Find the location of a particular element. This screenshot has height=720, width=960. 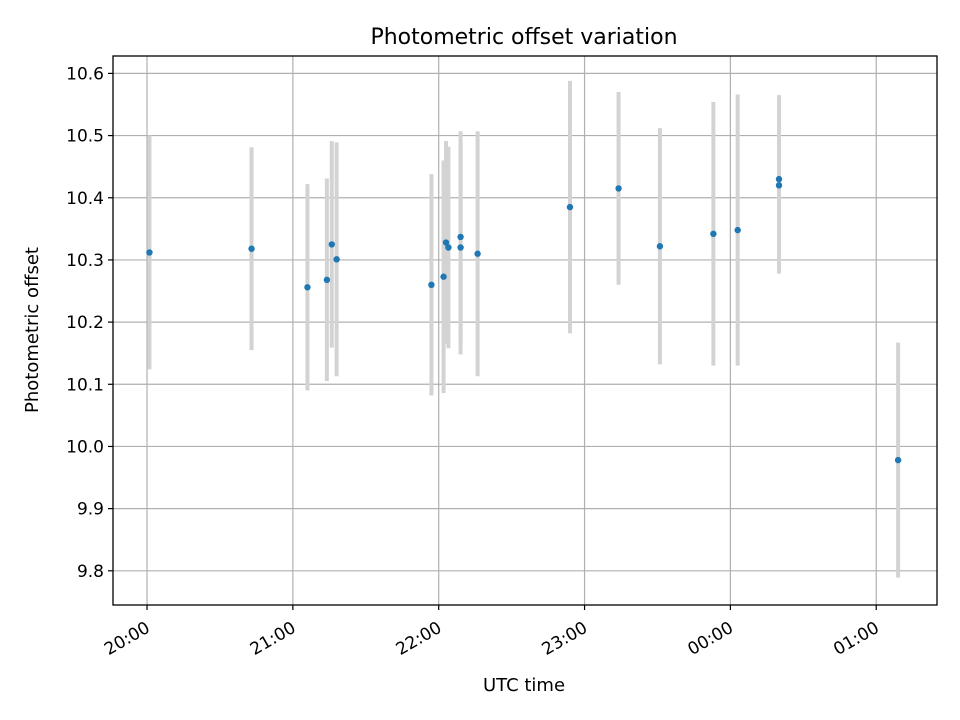

y-tick-label: 10.5 is located at coordinates (85, 137).